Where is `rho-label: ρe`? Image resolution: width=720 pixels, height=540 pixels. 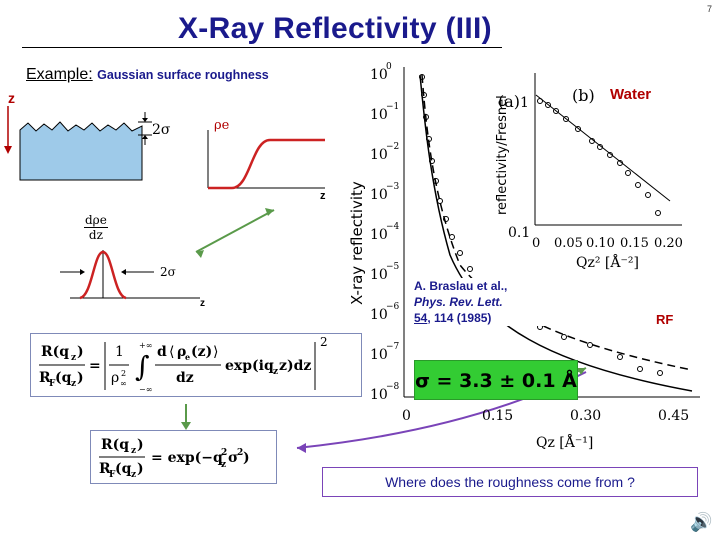
rho-label: ρe is located at coordinates (222, 125).